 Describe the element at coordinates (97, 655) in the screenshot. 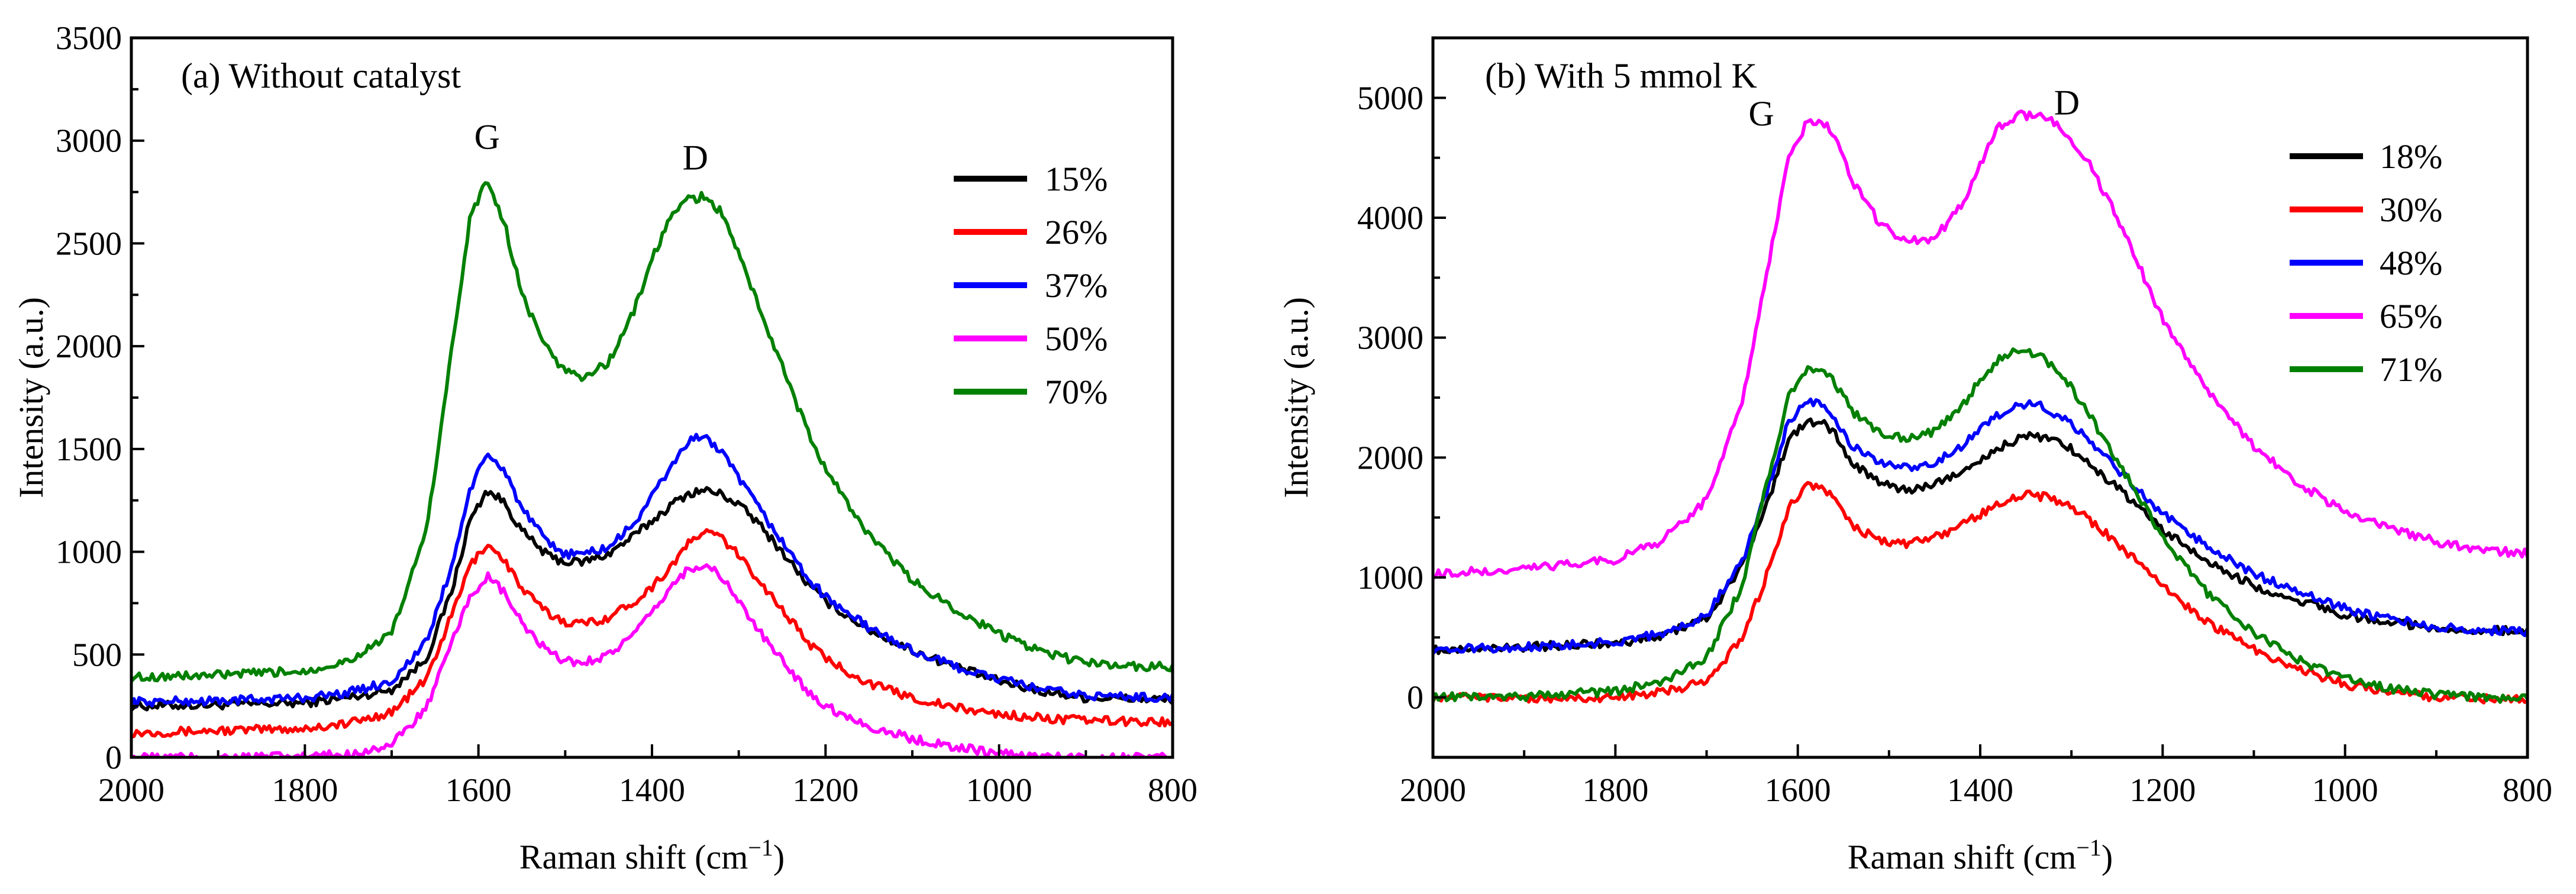

I see `y-tick-label: 500` at that location.